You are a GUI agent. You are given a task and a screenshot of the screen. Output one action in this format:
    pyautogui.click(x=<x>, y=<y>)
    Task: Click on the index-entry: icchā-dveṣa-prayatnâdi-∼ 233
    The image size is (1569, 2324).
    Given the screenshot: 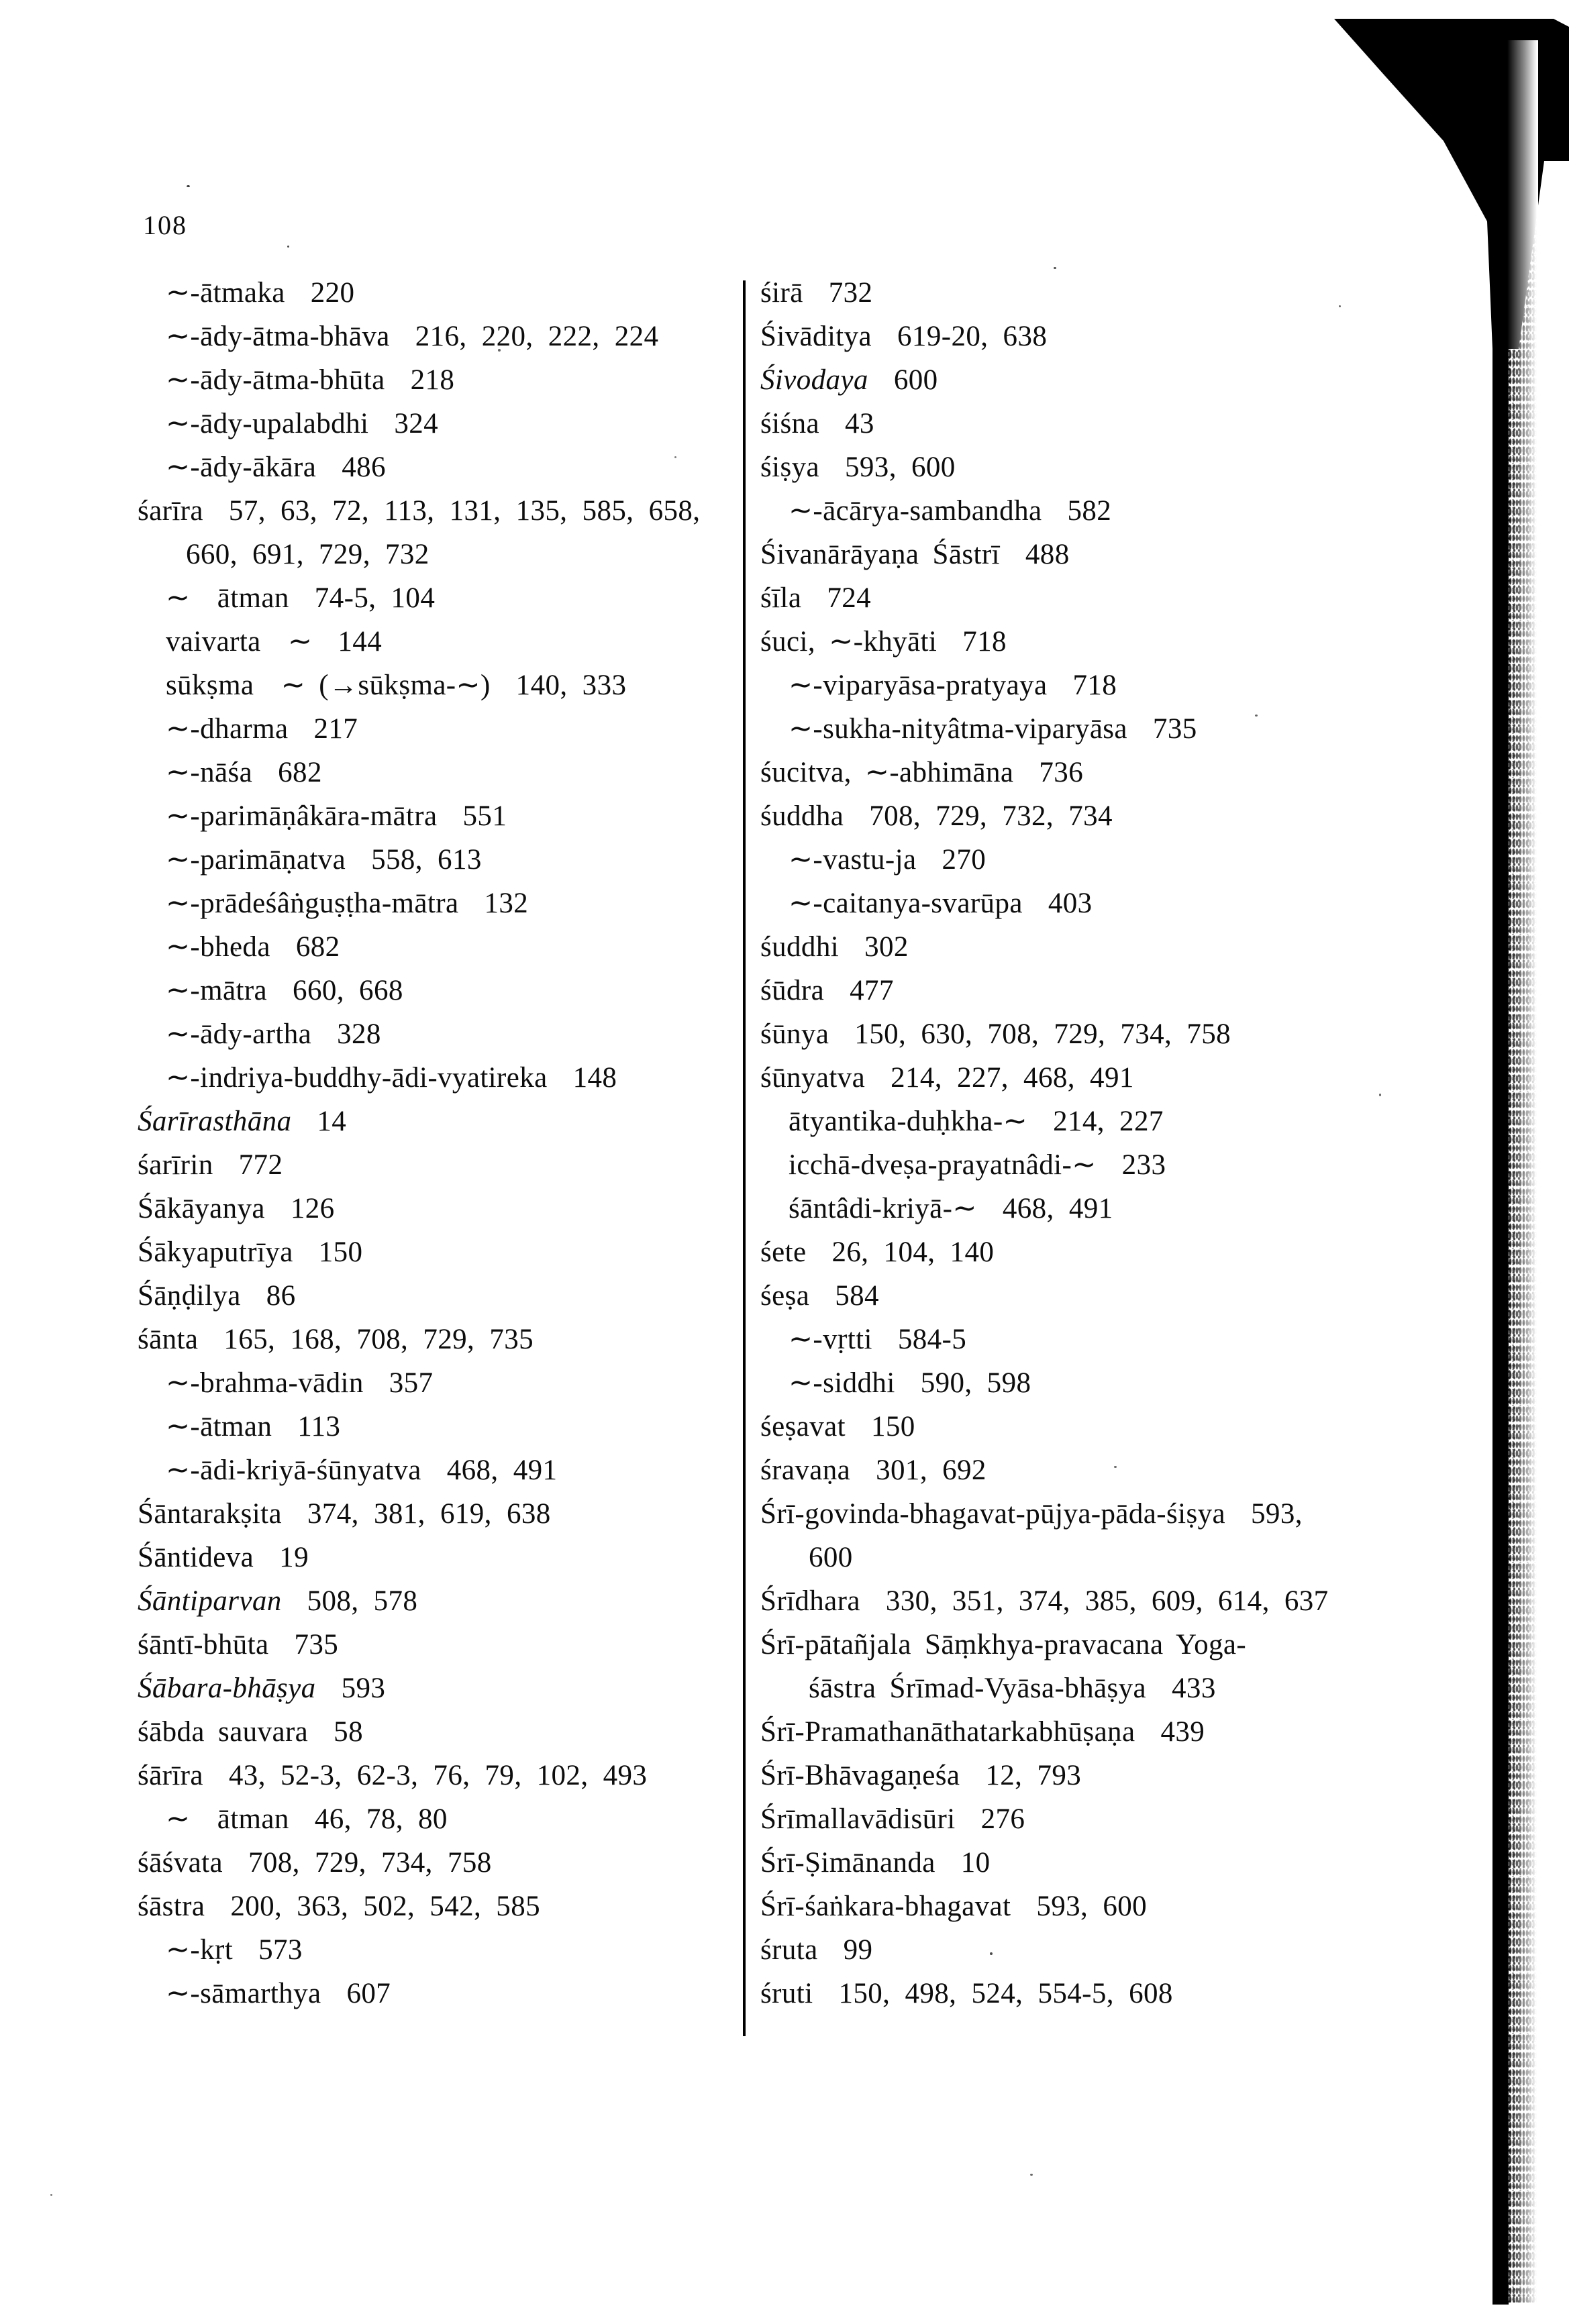 What is the action you would take?
    pyautogui.click(x=1124, y=1165)
    